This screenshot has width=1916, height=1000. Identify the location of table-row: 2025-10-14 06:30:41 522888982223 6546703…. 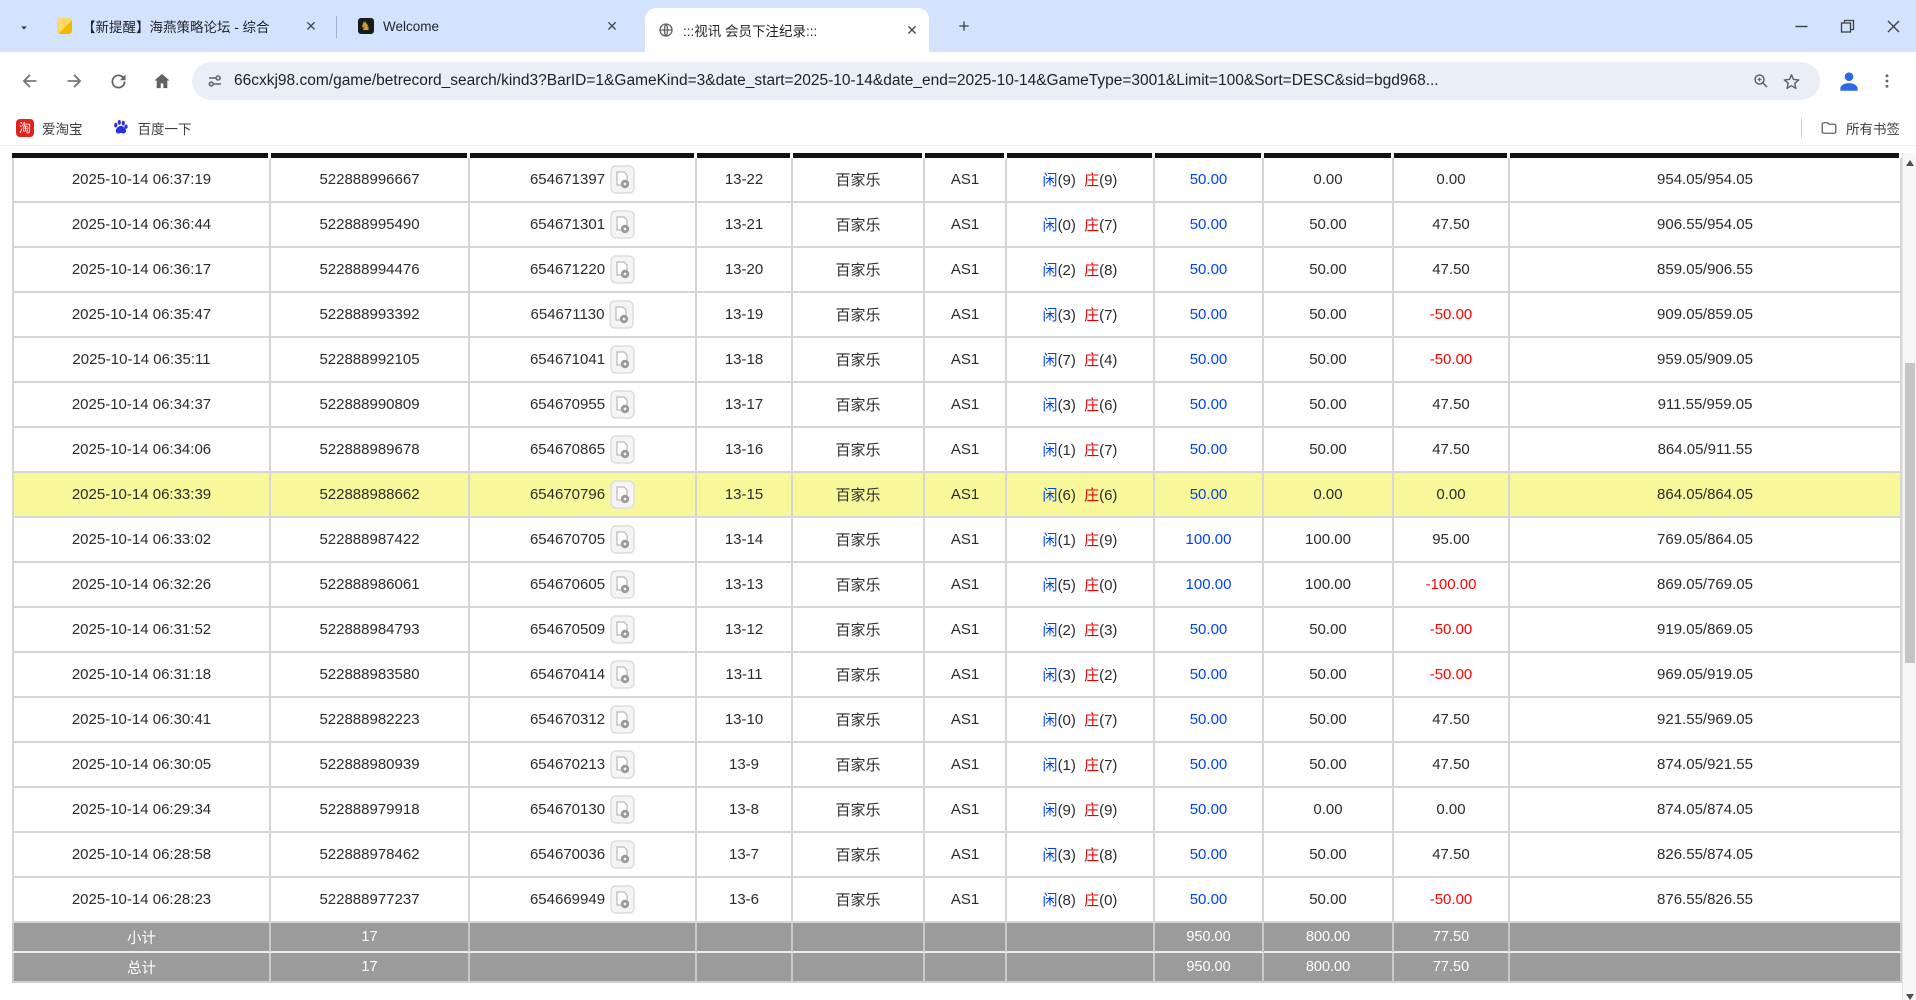
(957, 720).